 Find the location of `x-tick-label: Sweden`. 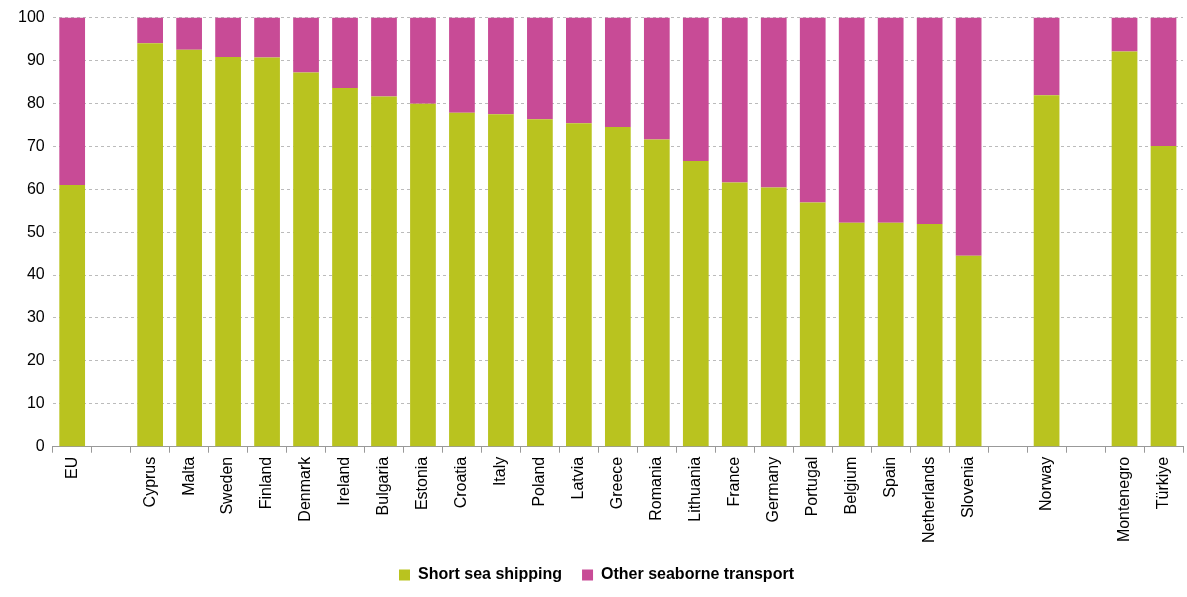

x-tick-label: Sweden is located at coordinates (227, 485).